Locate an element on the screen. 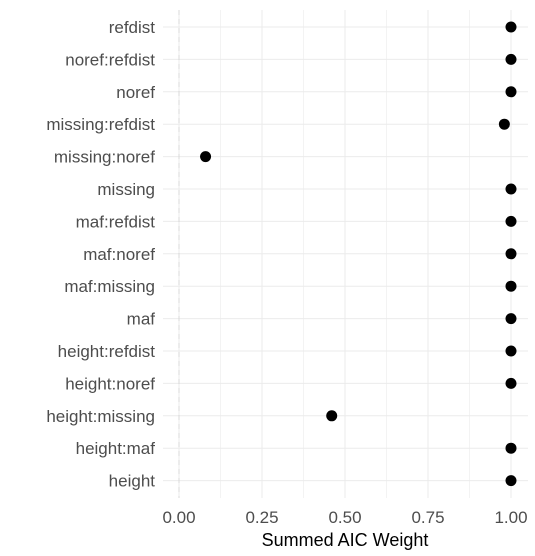 This screenshot has height=556, width=535. y-tick-label: maf:missing is located at coordinates (109, 286).